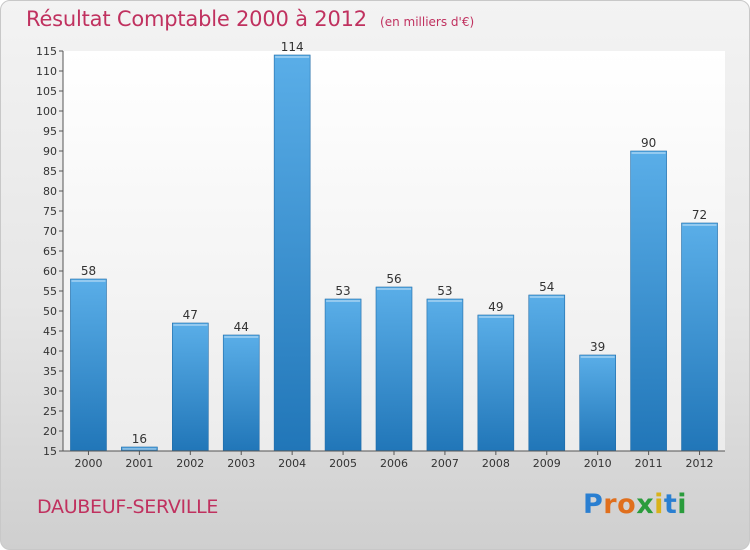  Describe the element at coordinates (700, 463) in the screenshot. I see `x-tick-label: 2012` at that location.